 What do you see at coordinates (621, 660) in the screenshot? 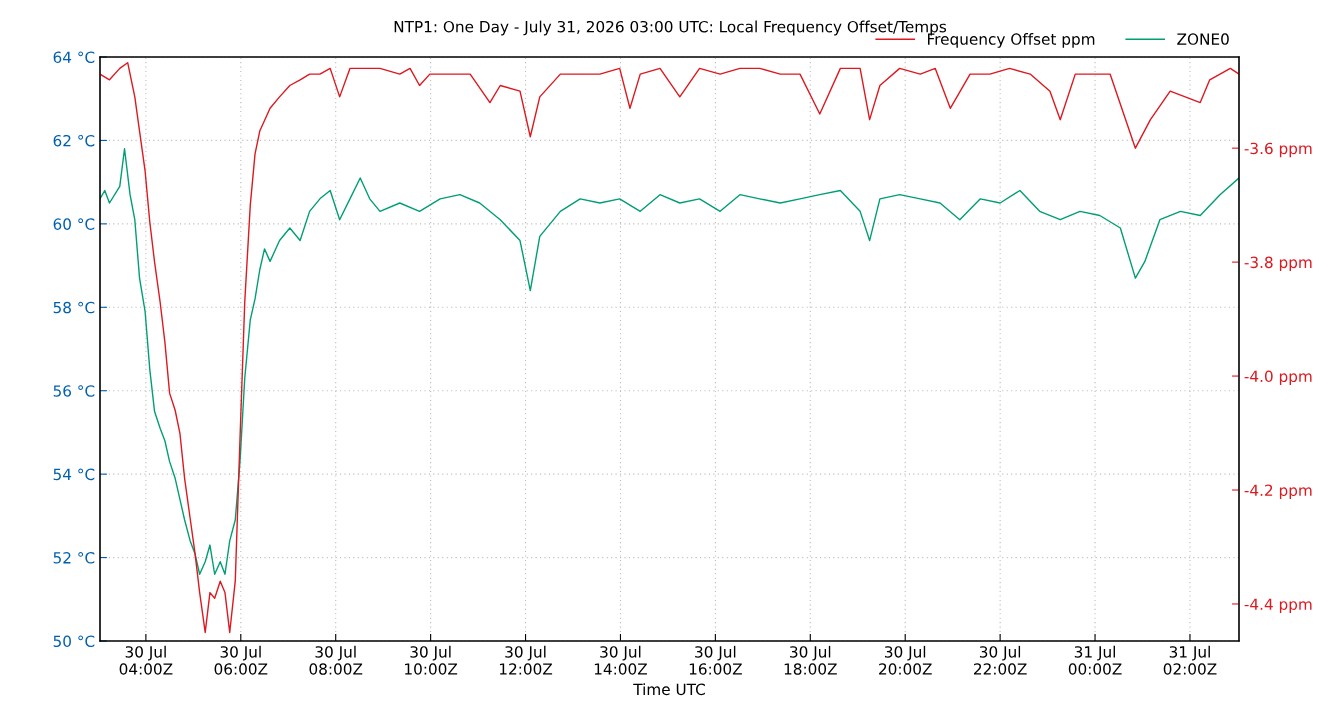
I see `x-tick-label: 30 Jul 14:00Z` at bounding box center [621, 660].